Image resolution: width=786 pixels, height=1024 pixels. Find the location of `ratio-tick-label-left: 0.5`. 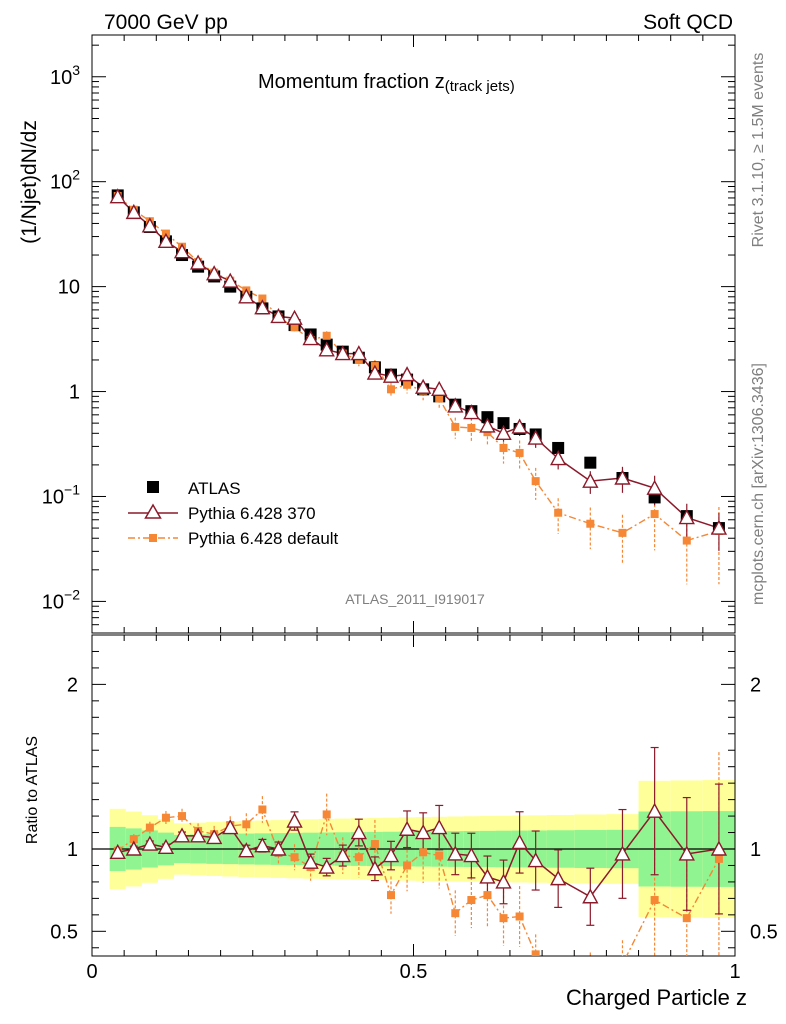

ratio-tick-label-left: 0.5 is located at coordinates (64, 932).